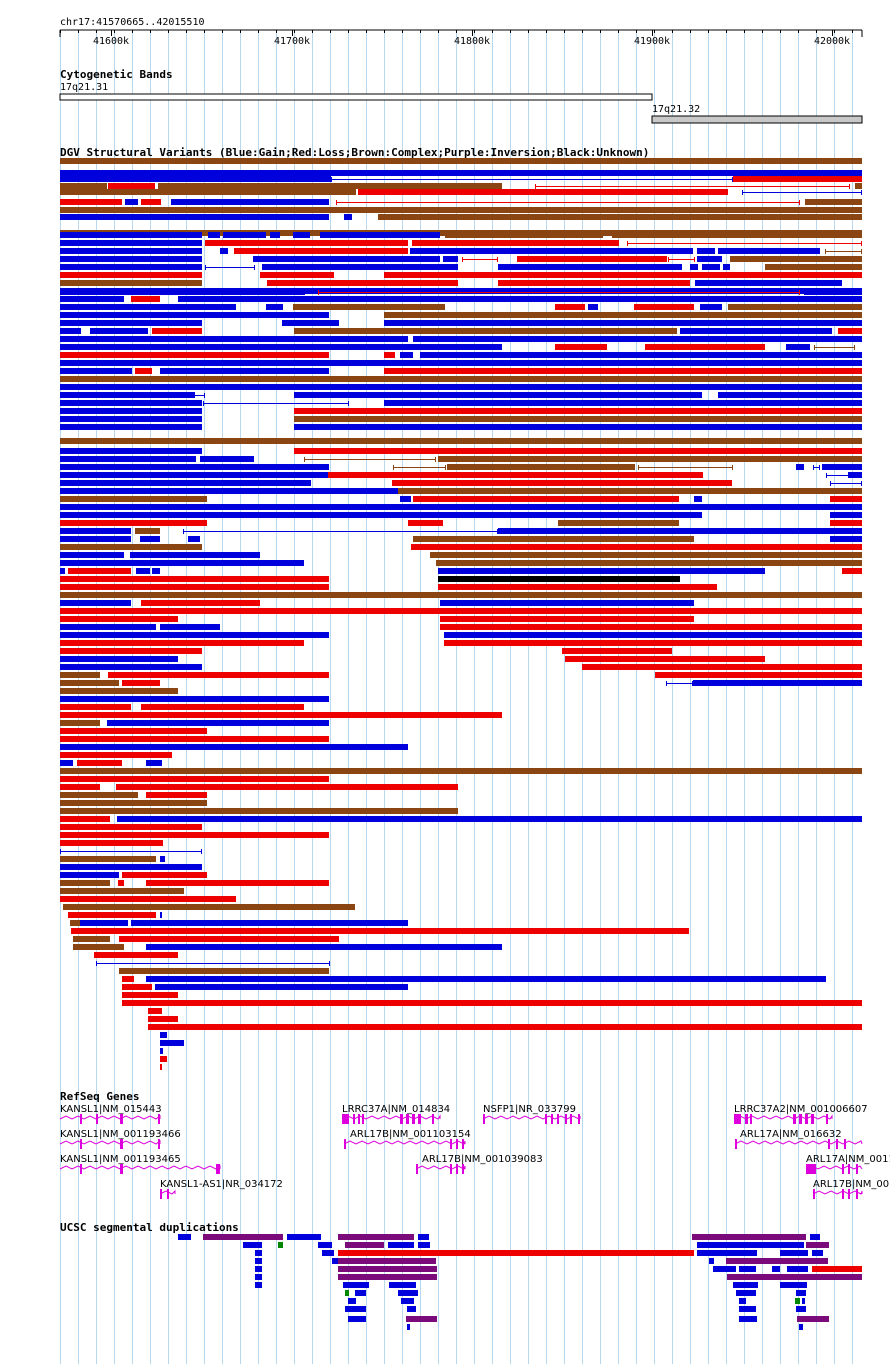 The height and width of the screenshot is (1364, 890). I want to click on refseq-features, so click(461, 1156).